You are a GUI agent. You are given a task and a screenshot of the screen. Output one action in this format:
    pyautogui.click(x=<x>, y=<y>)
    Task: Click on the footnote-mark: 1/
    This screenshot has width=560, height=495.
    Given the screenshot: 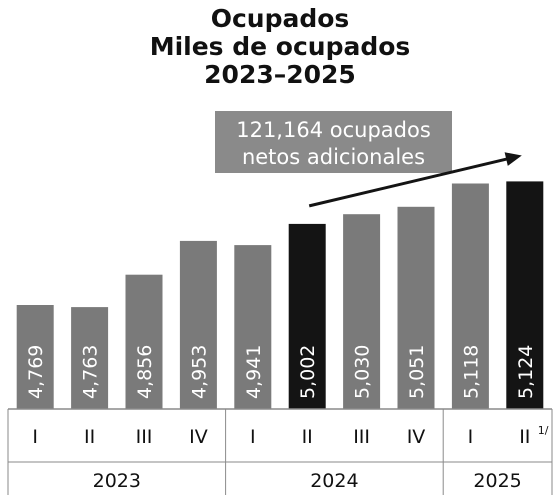 What is the action you would take?
    pyautogui.click(x=543, y=430)
    